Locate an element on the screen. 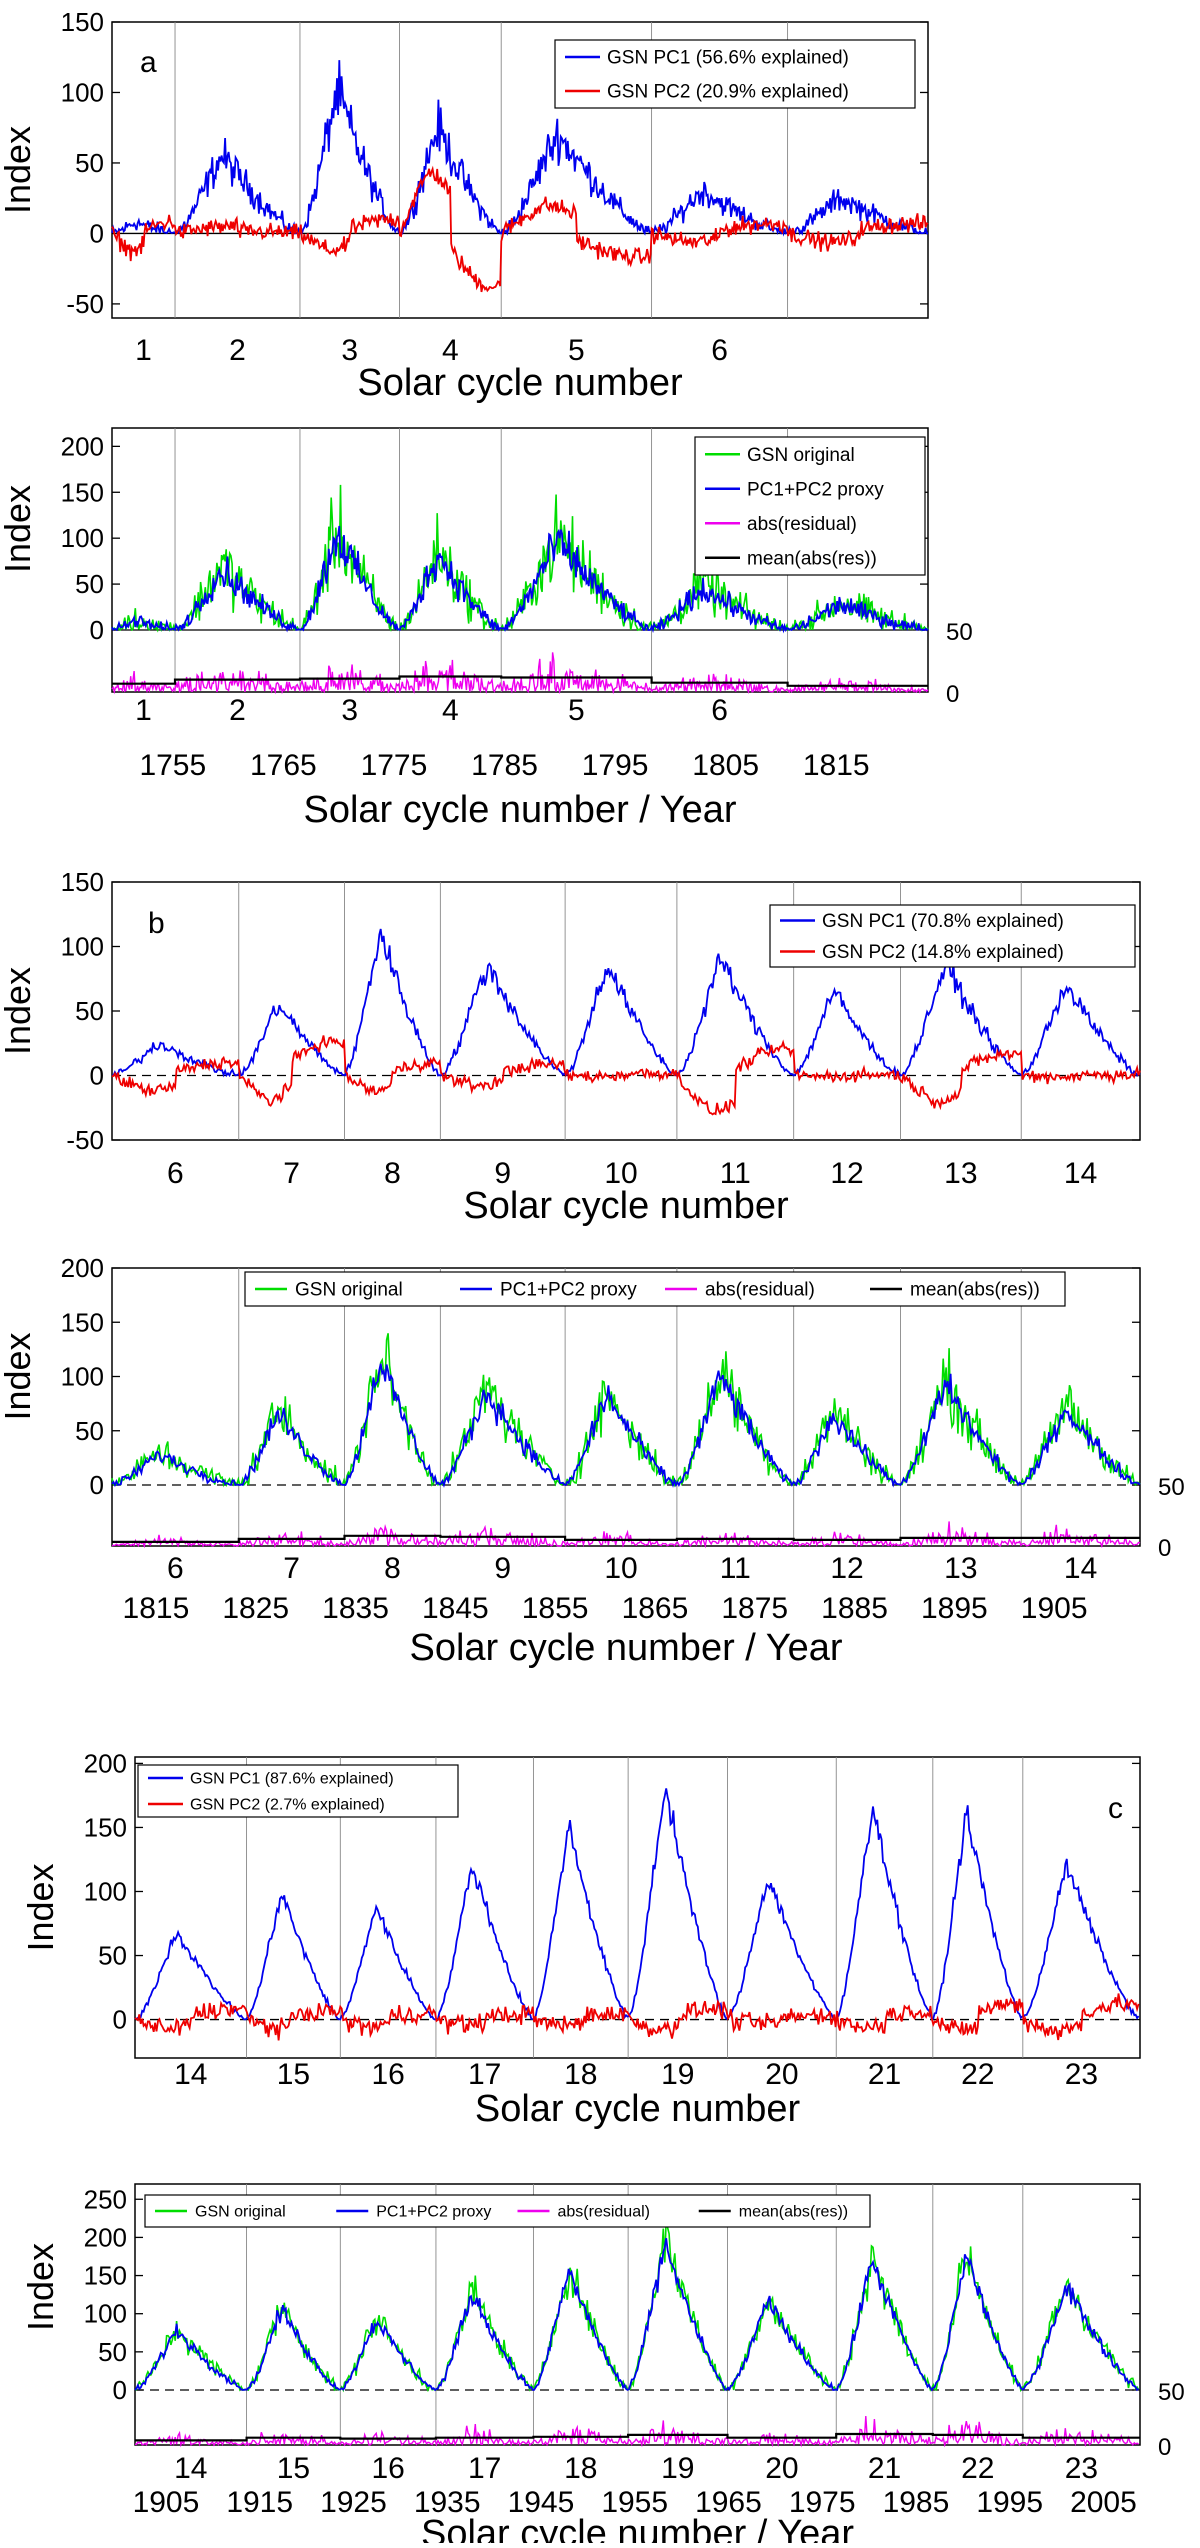  year-label: 1945 is located at coordinates (541, 2502).